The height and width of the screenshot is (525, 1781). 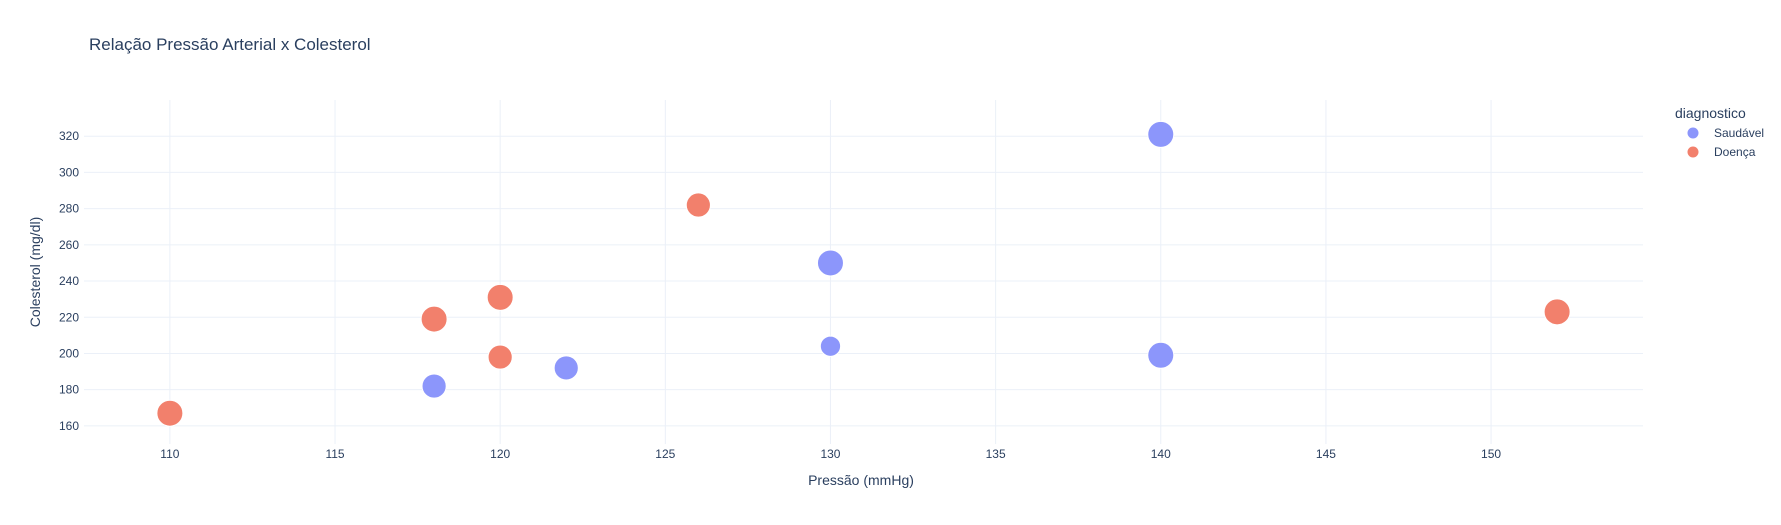 I want to click on y-tick-label: 220, so click(x=69, y=317).